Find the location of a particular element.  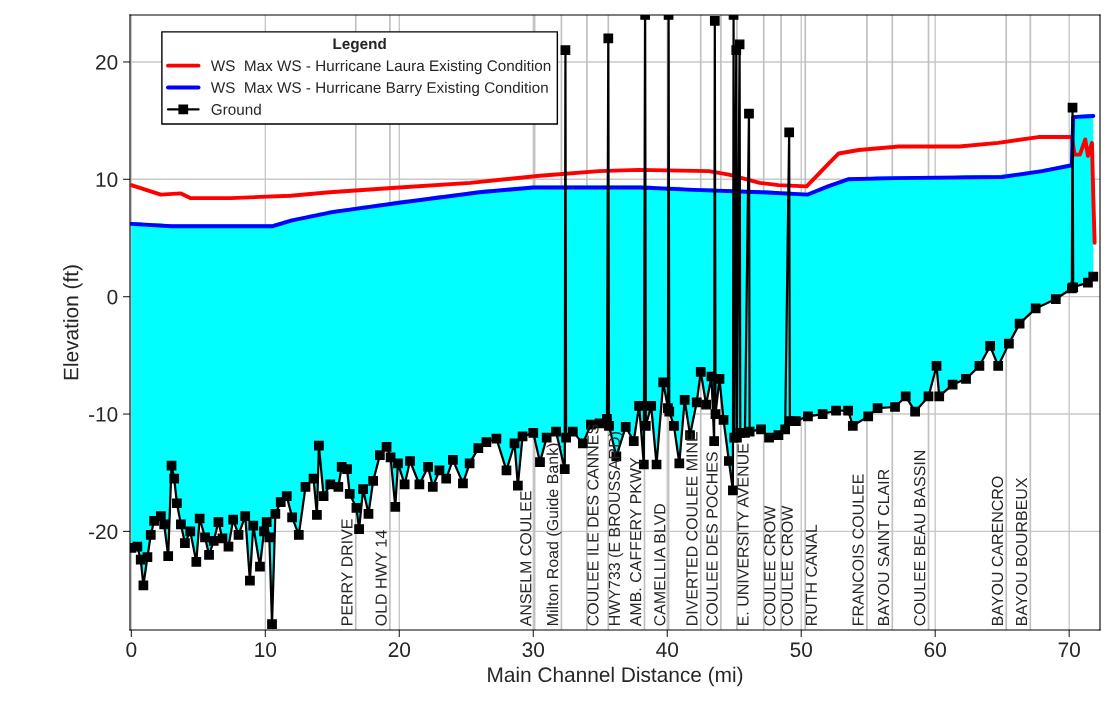

ref-line-label: BAYOU CARENCRO is located at coordinates (997, 550).